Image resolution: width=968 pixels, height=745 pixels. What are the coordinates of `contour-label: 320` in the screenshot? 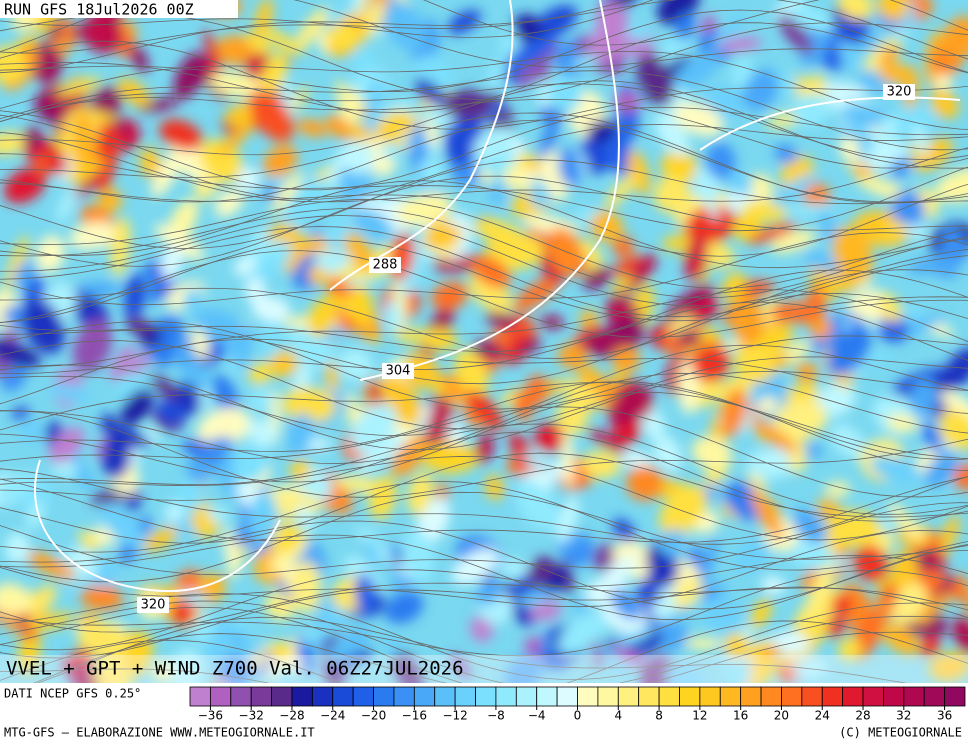 It's located at (899, 92).